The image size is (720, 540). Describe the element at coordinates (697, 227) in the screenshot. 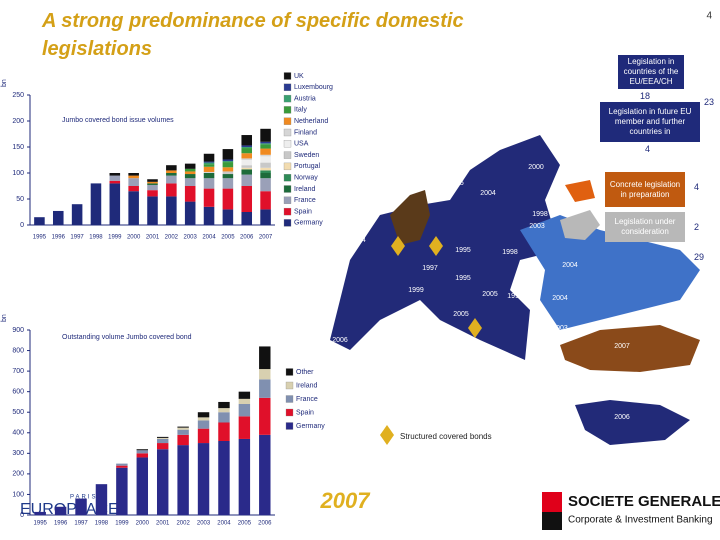

I see `legend-count: 2` at that location.